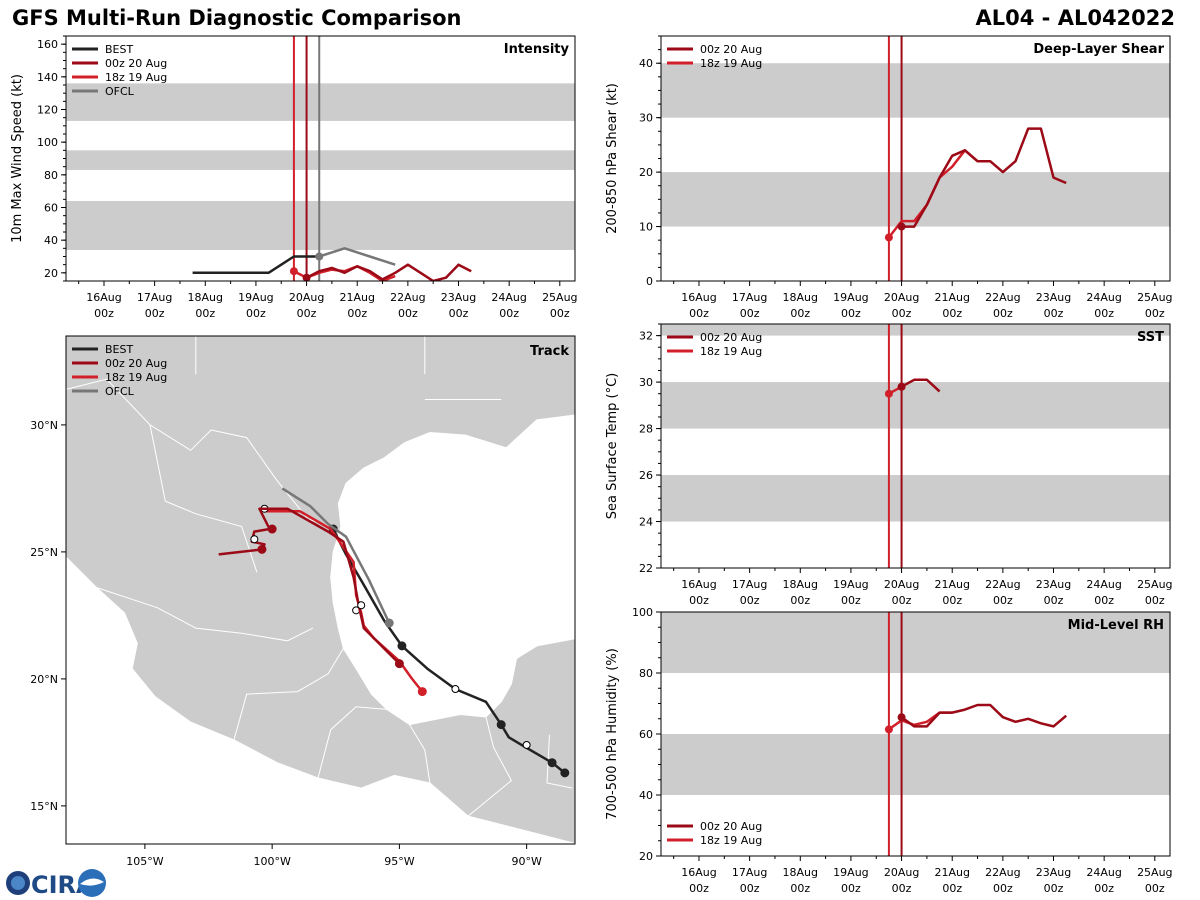 The image size is (1200, 900). What do you see at coordinates (800, 888) in the screenshot?
I see `x-tick-hour-rh-2: 00z` at bounding box center [800, 888].